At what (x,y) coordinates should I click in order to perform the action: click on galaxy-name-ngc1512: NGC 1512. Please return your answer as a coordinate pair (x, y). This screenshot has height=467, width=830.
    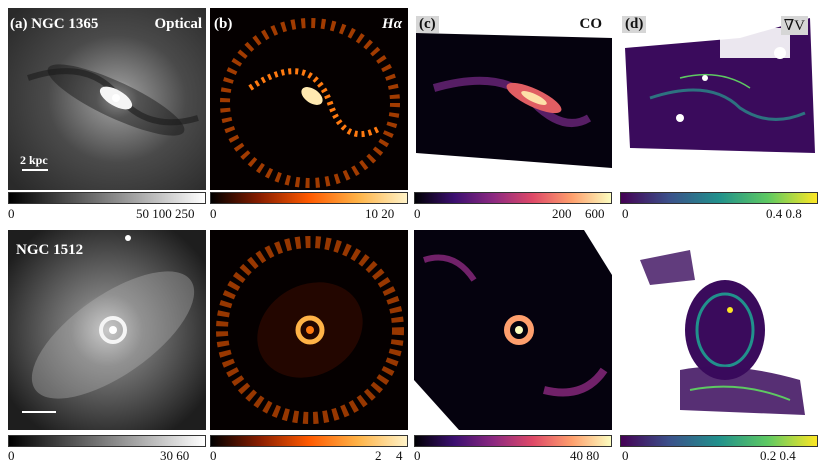
    Looking at the image, I should click on (50, 250).